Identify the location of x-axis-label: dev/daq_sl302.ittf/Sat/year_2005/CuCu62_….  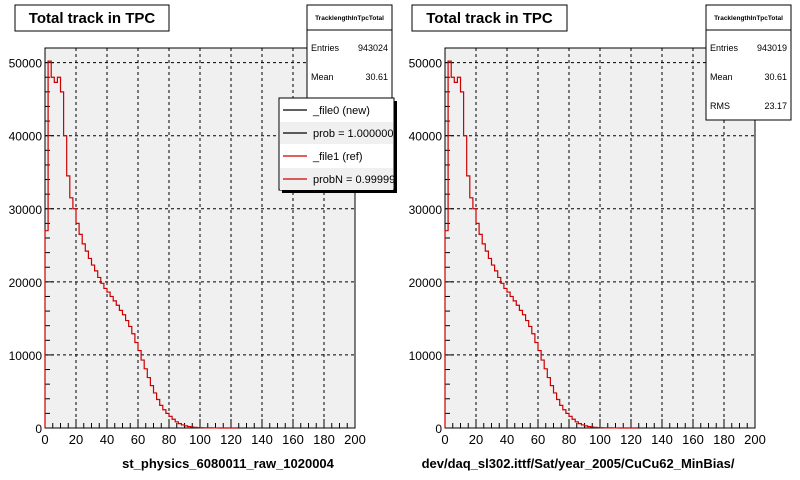
(578, 463).